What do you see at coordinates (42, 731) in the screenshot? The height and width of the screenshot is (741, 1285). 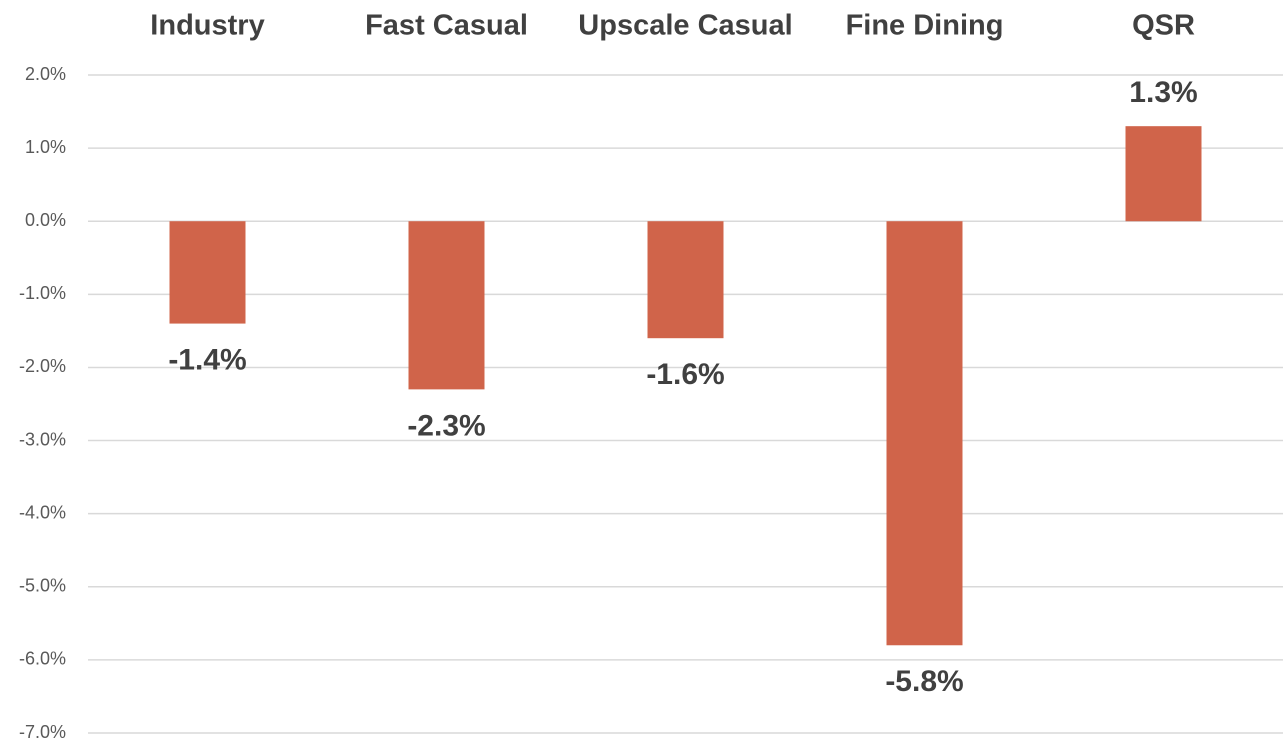 I see `y-tick-label: -7.0%` at bounding box center [42, 731].